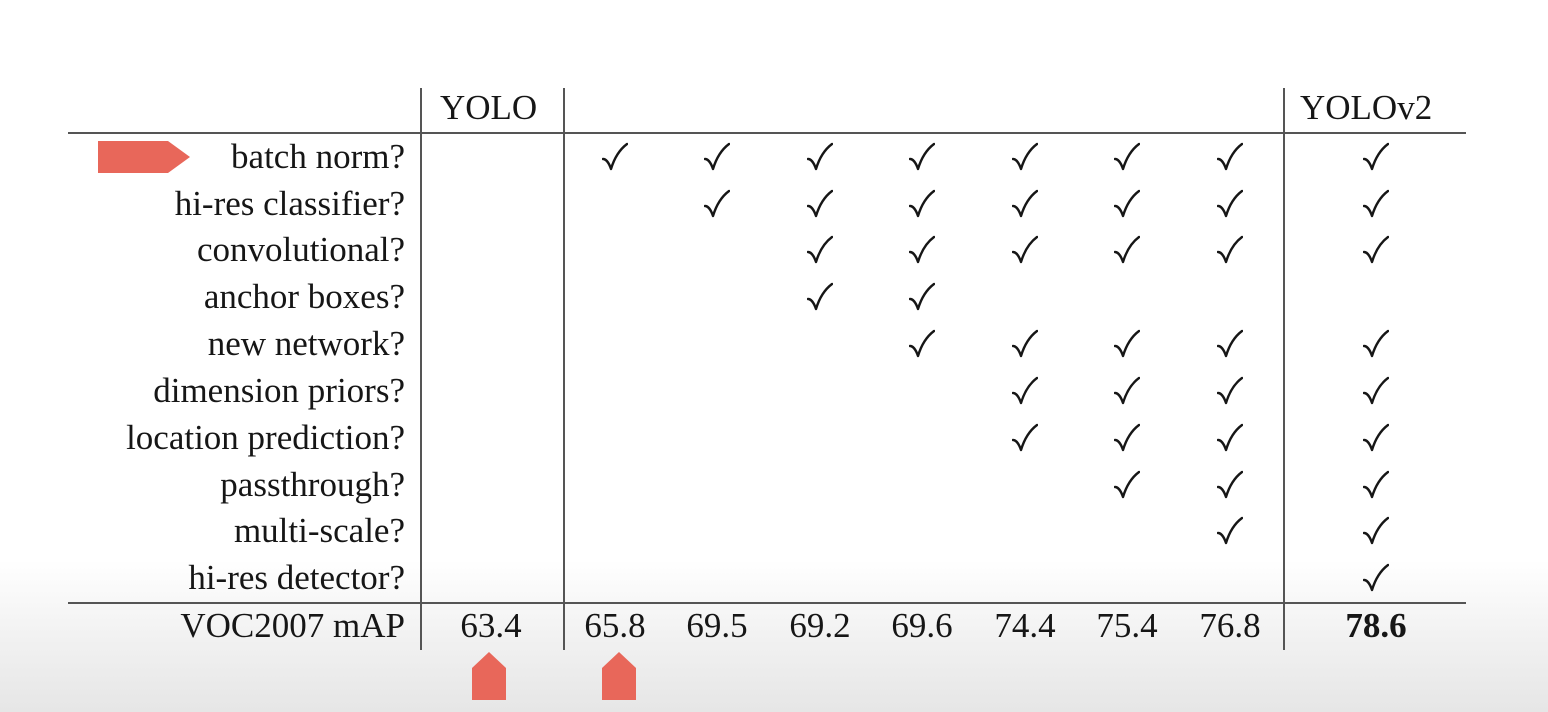 This screenshot has width=1548, height=712. I want to click on row-label: location prediction?, so click(265, 437).